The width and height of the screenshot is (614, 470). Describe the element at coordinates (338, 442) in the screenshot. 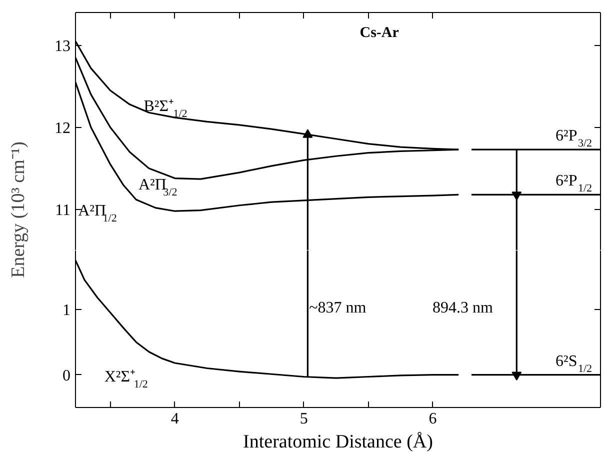

I see `x-axis-title: Interatomic Distance (Å)` at that location.